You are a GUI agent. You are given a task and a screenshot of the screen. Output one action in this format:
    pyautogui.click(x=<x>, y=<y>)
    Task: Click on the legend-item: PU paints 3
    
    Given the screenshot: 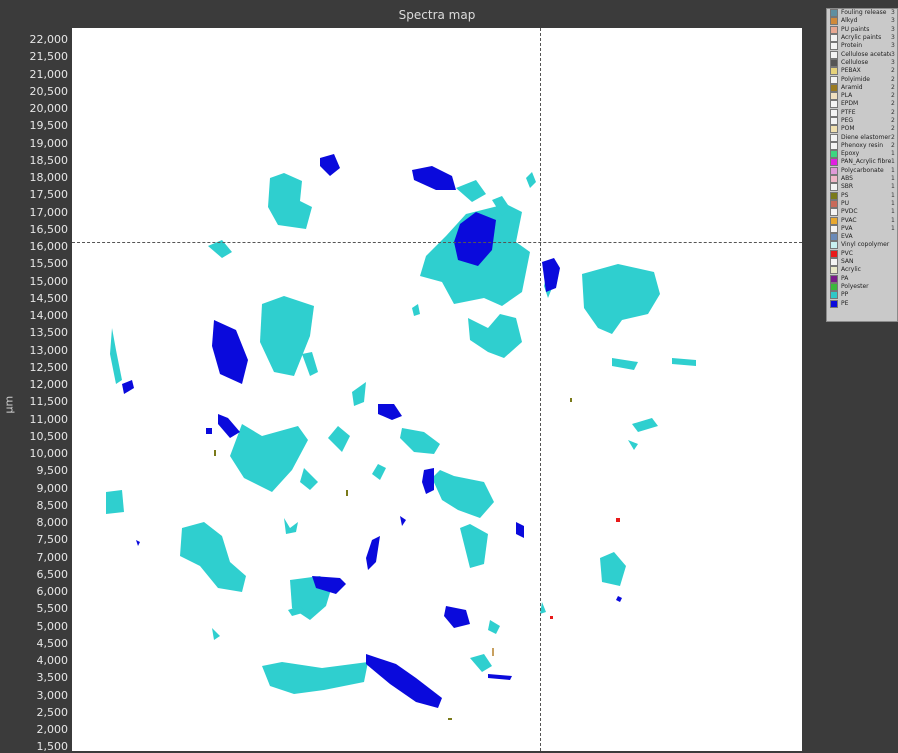 What is the action you would take?
    pyautogui.click(x=862, y=29)
    